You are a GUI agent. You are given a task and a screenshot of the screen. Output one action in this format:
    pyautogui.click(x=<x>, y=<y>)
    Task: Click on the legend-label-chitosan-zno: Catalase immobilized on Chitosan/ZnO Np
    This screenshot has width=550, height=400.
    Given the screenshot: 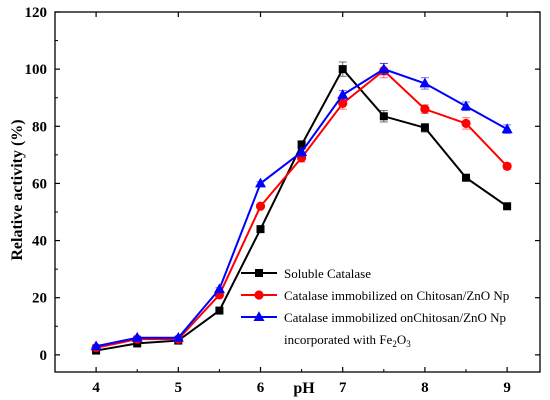 What is the action you would take?
    pyautogui.click(x=396, y=295)
    